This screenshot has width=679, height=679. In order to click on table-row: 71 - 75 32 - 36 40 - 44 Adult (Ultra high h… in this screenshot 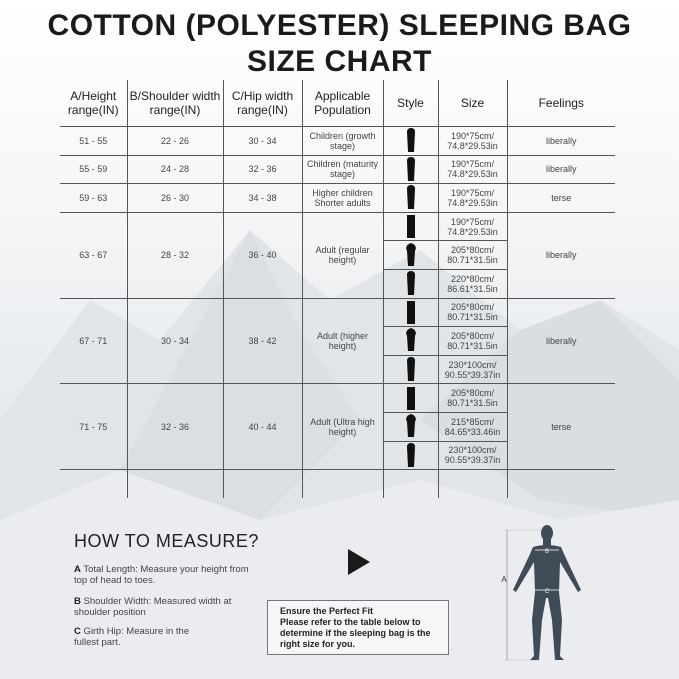, I will do `click(337, 427)`.